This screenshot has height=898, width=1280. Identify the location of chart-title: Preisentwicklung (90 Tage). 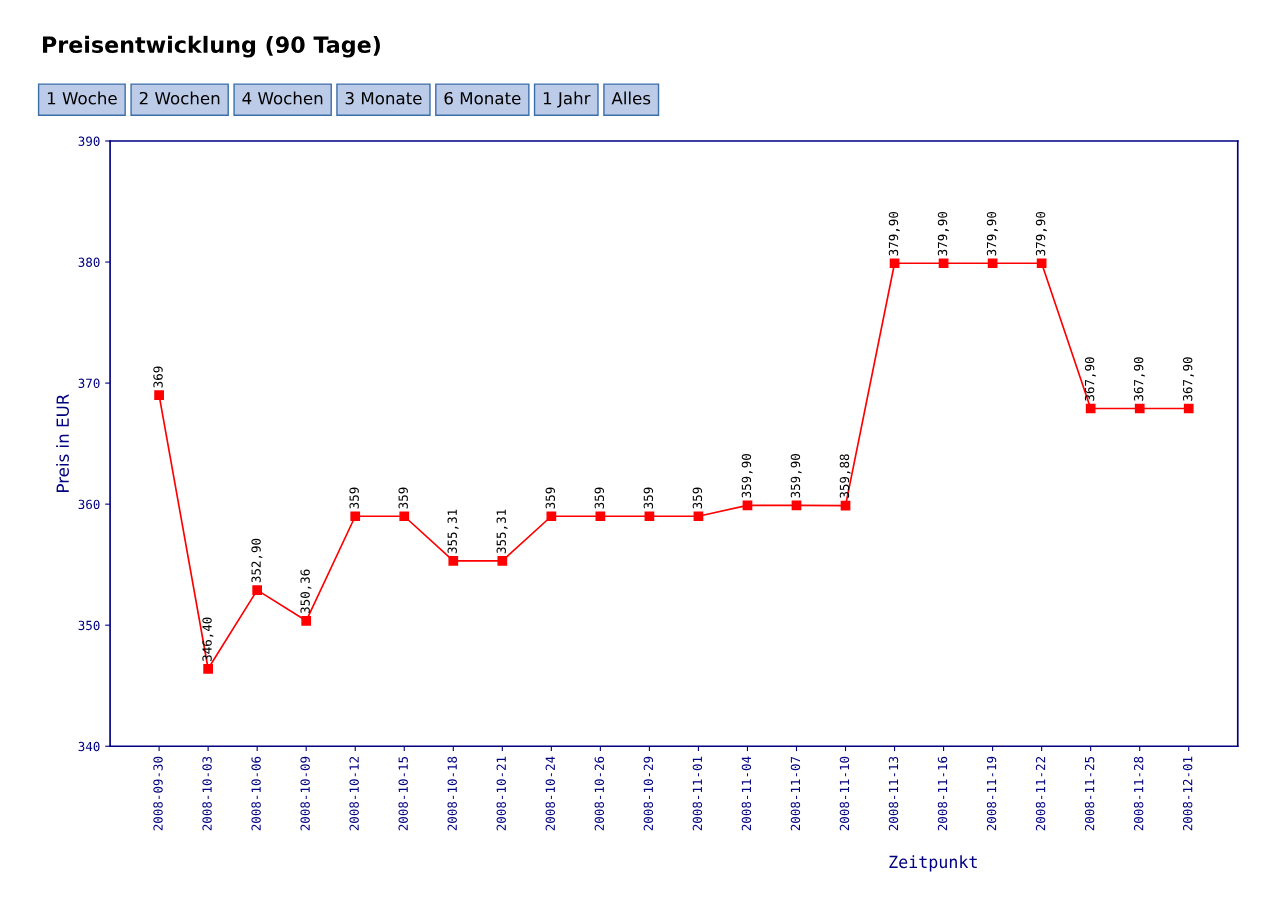
(211, 46).